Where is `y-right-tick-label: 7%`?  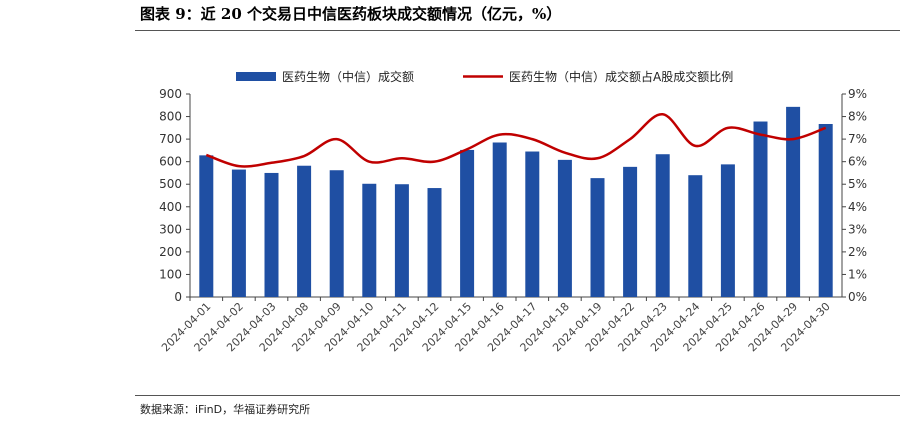
y-right-tick-label: 7% is located at coordinates (857, 139).